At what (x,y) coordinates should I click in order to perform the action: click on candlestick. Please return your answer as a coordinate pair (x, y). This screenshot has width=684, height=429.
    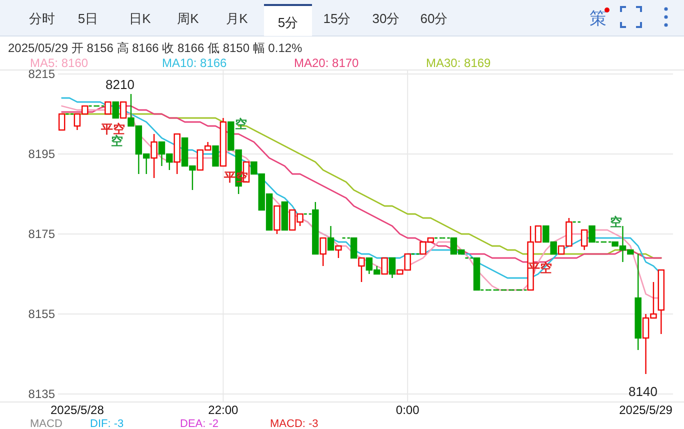
    Looking at the image, I should click on (638, 302).